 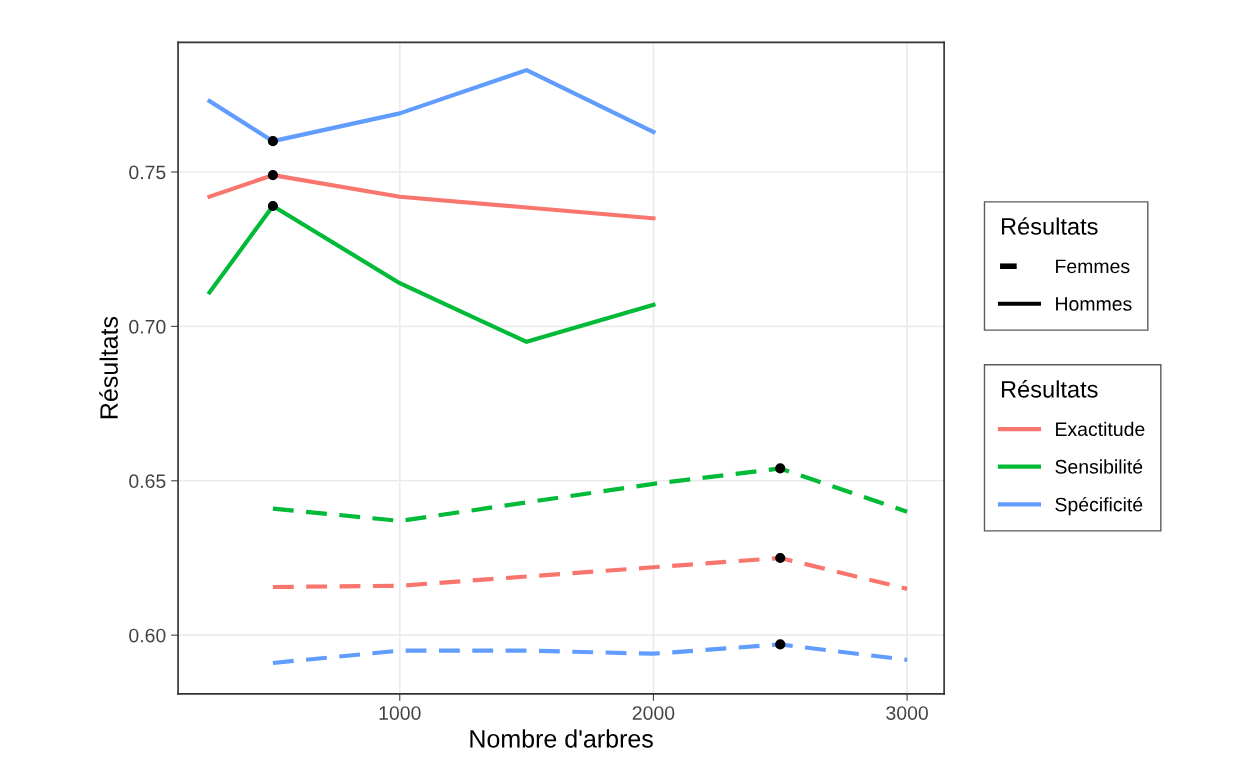 I want to click on x-tick-label: 3000, so click(x=907, y=713).